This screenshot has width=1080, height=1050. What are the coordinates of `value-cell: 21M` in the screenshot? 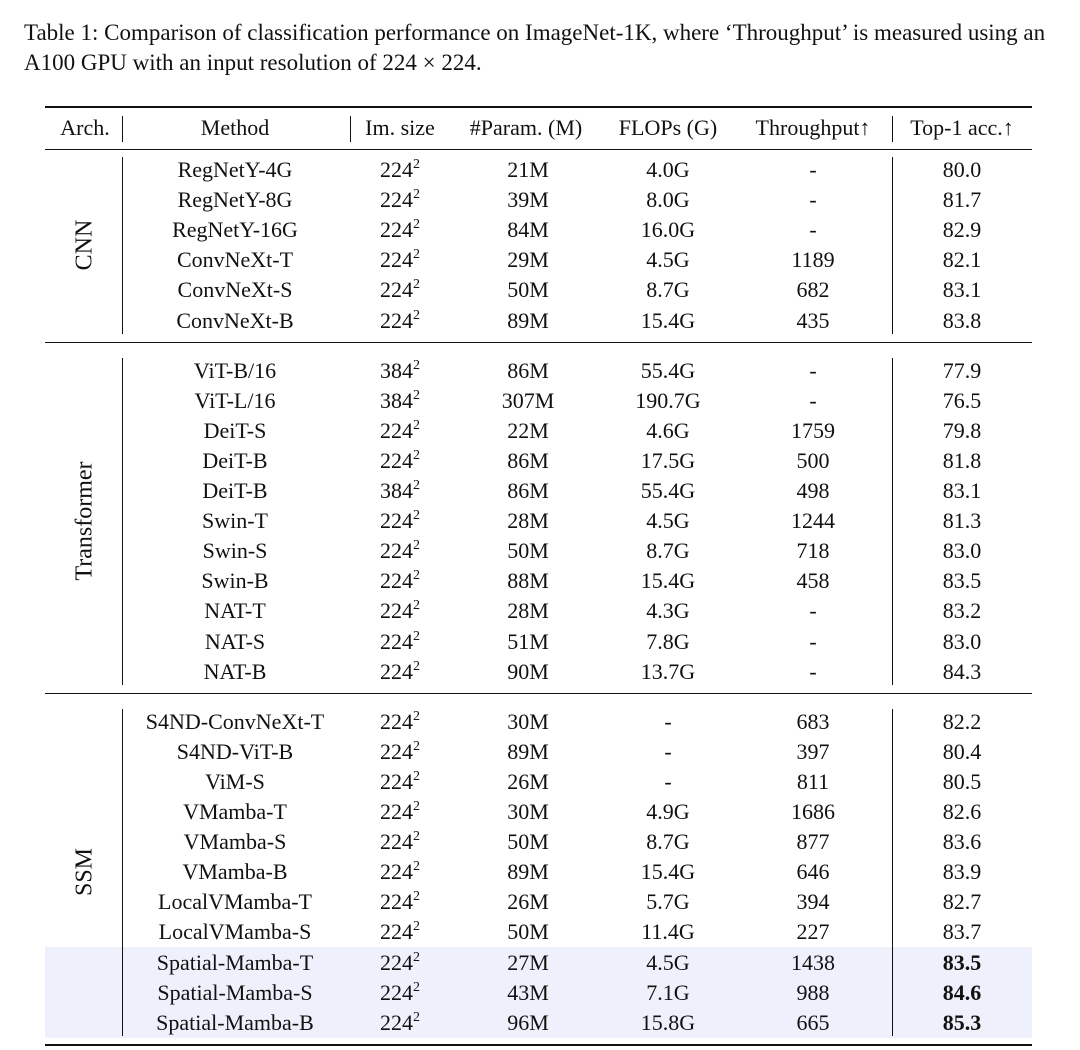 It's located at (528, 169).